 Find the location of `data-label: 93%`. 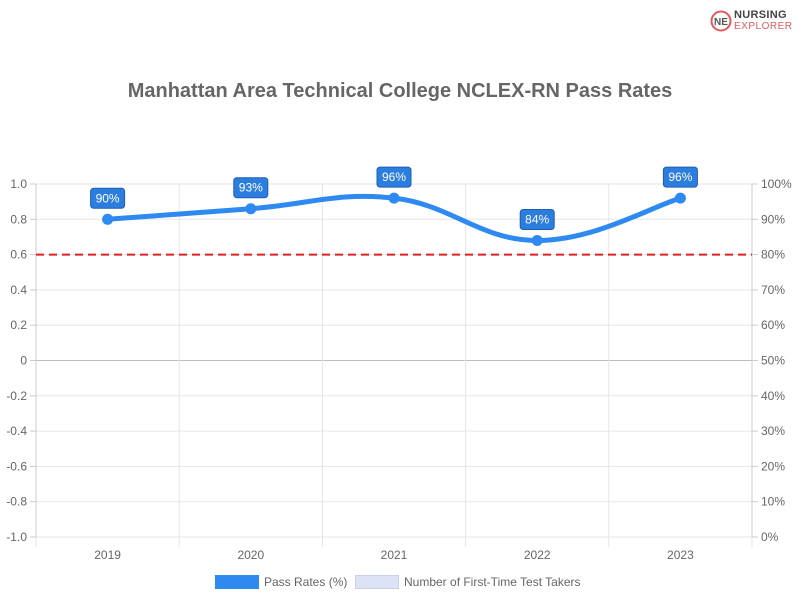

data-label: 93% is located at coordinates (251, 188).